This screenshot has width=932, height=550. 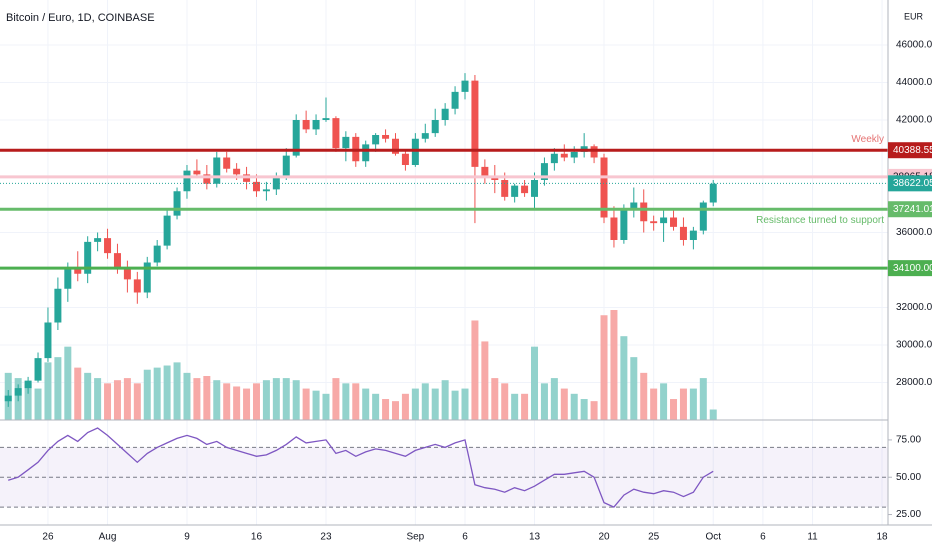 I want to click on price-level-label: 38622.05, so click(x=912, y=183).